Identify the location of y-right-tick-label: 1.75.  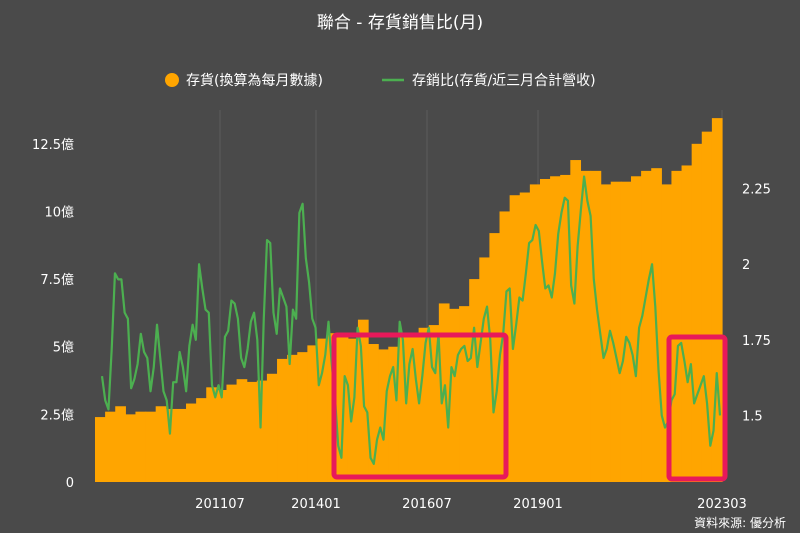
(756, 341).